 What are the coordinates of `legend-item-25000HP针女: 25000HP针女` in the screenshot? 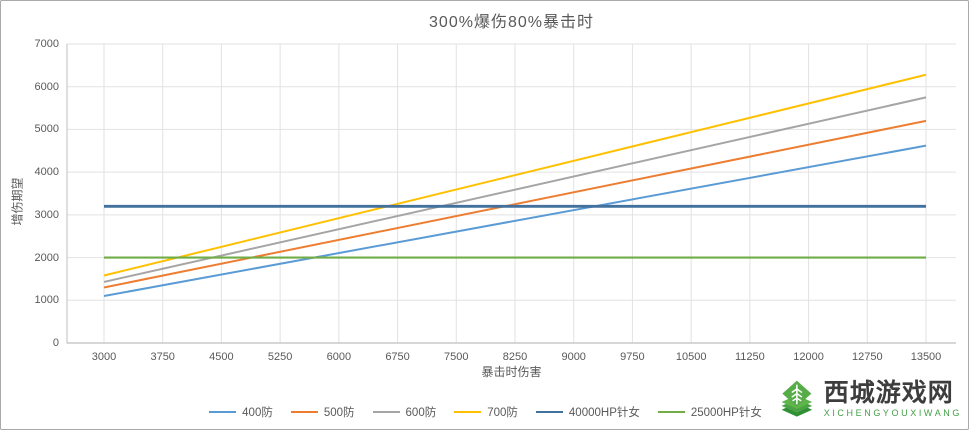 It's located at (709, 412).